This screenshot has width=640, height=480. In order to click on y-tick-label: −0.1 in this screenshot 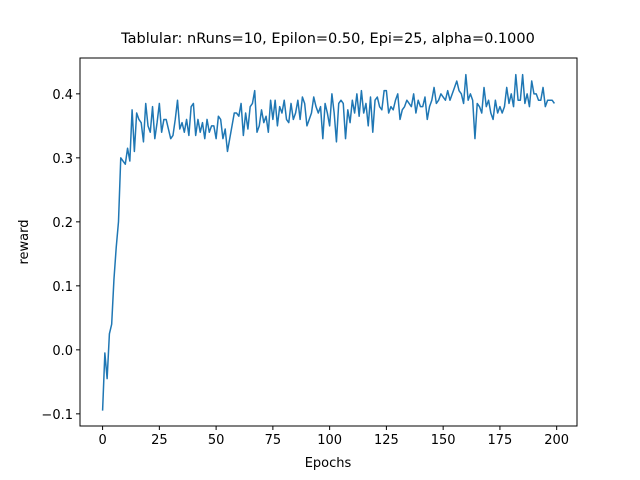, I will do `click(57, 415)`.